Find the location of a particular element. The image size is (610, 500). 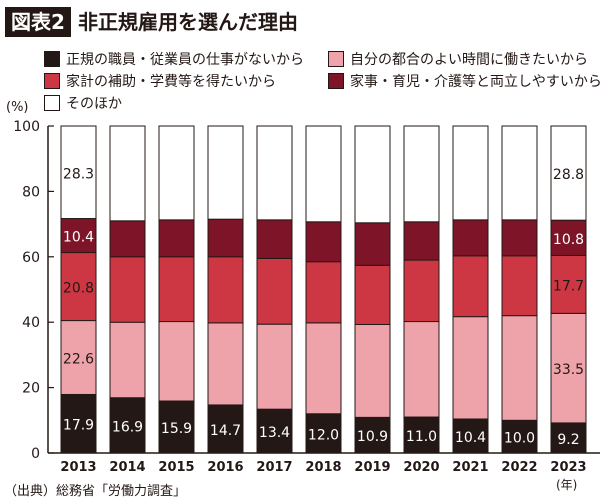

x-tick-label: 2018 is located at coordinates (323, 467).